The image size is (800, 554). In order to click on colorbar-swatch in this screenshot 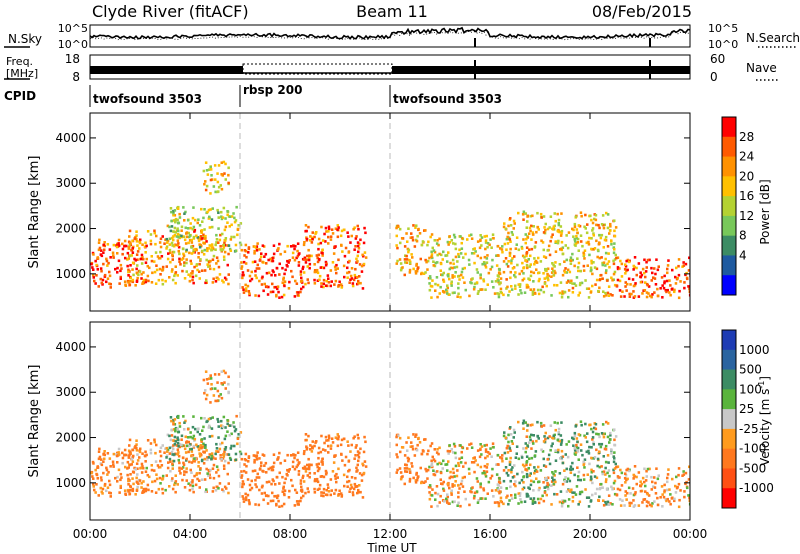, I will do `click(729, 285)`.